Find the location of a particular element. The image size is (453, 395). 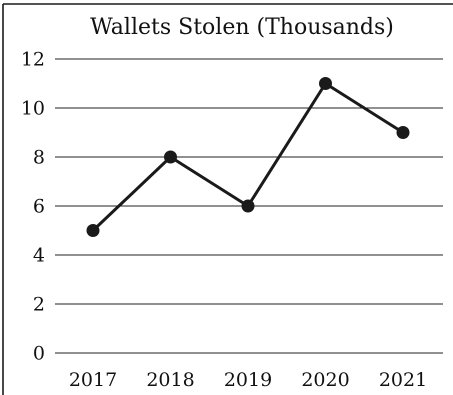

data-point-2021 is located at coordinates (403, 132).